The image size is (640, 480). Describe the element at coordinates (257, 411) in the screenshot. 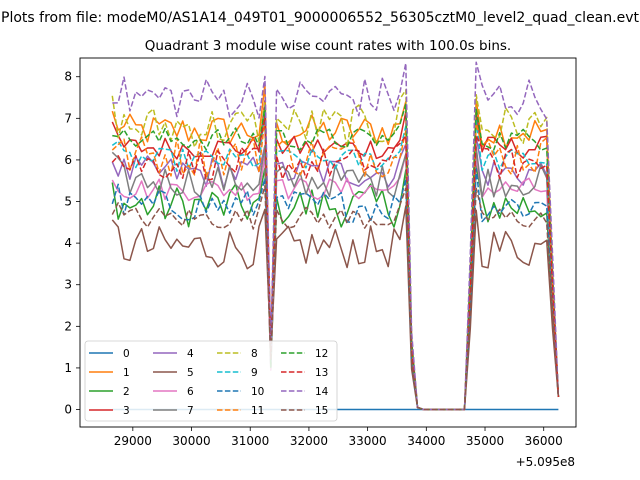

I see `legend-label-11: 11` at that location.